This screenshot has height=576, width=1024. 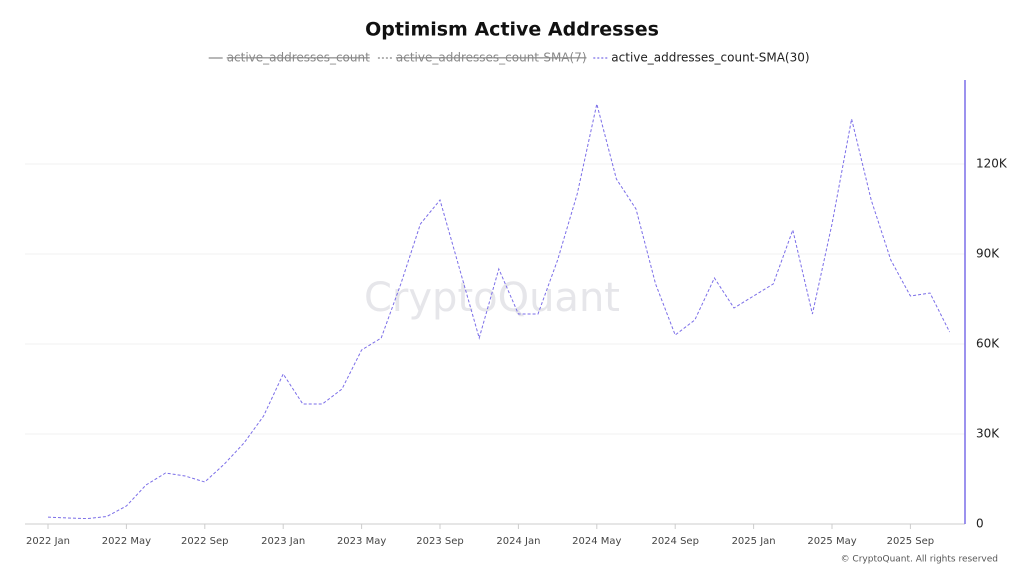 I want to click on legend-item: active_addresses_count-SMA(30), so click(x=701, y=58).